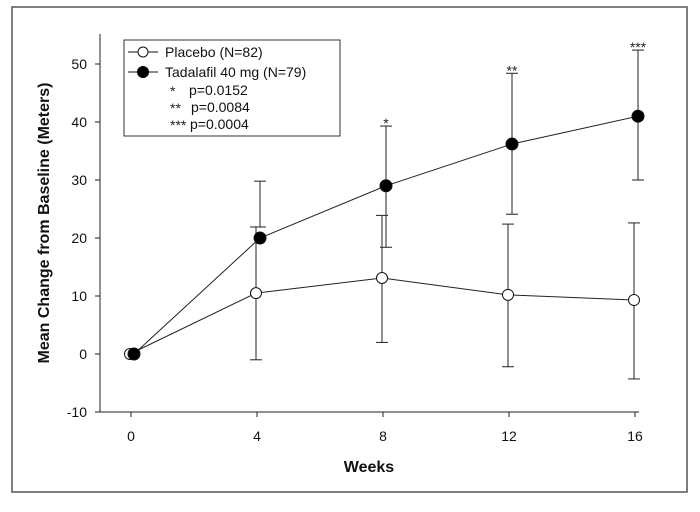 The height and width of the screenshot is (512, 700). I want to click on legend-marker-placebo, so click(143, 52).